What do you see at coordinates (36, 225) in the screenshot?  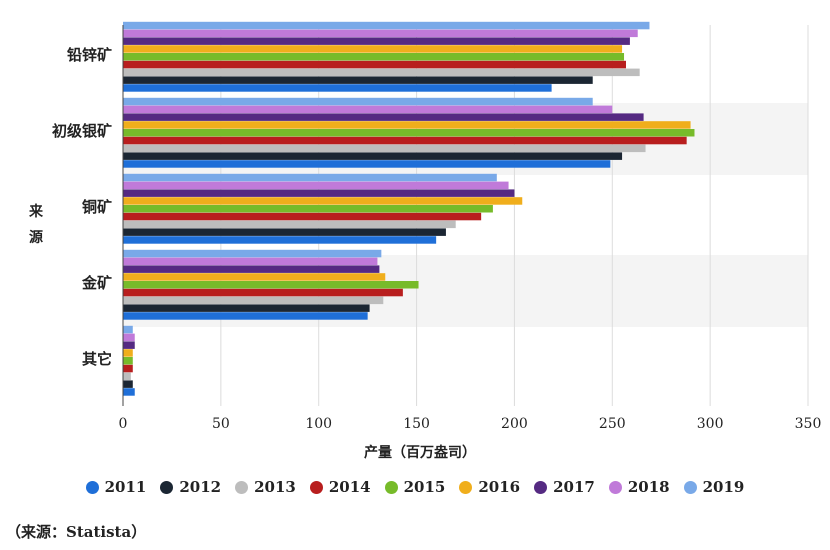 I see `y-axis-title: 来源` at bounding box center [36, 225].